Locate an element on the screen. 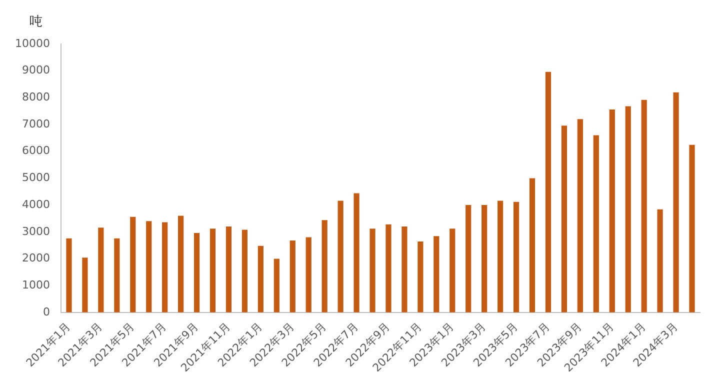  y-tick-label: 9000 is located at coordinates (36, 70).